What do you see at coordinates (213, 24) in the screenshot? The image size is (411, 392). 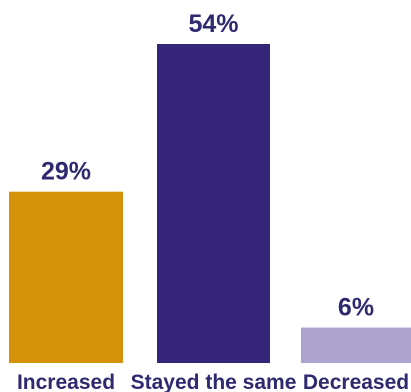 I see `value-label-2: 54%` at bounding box center [213, 24].